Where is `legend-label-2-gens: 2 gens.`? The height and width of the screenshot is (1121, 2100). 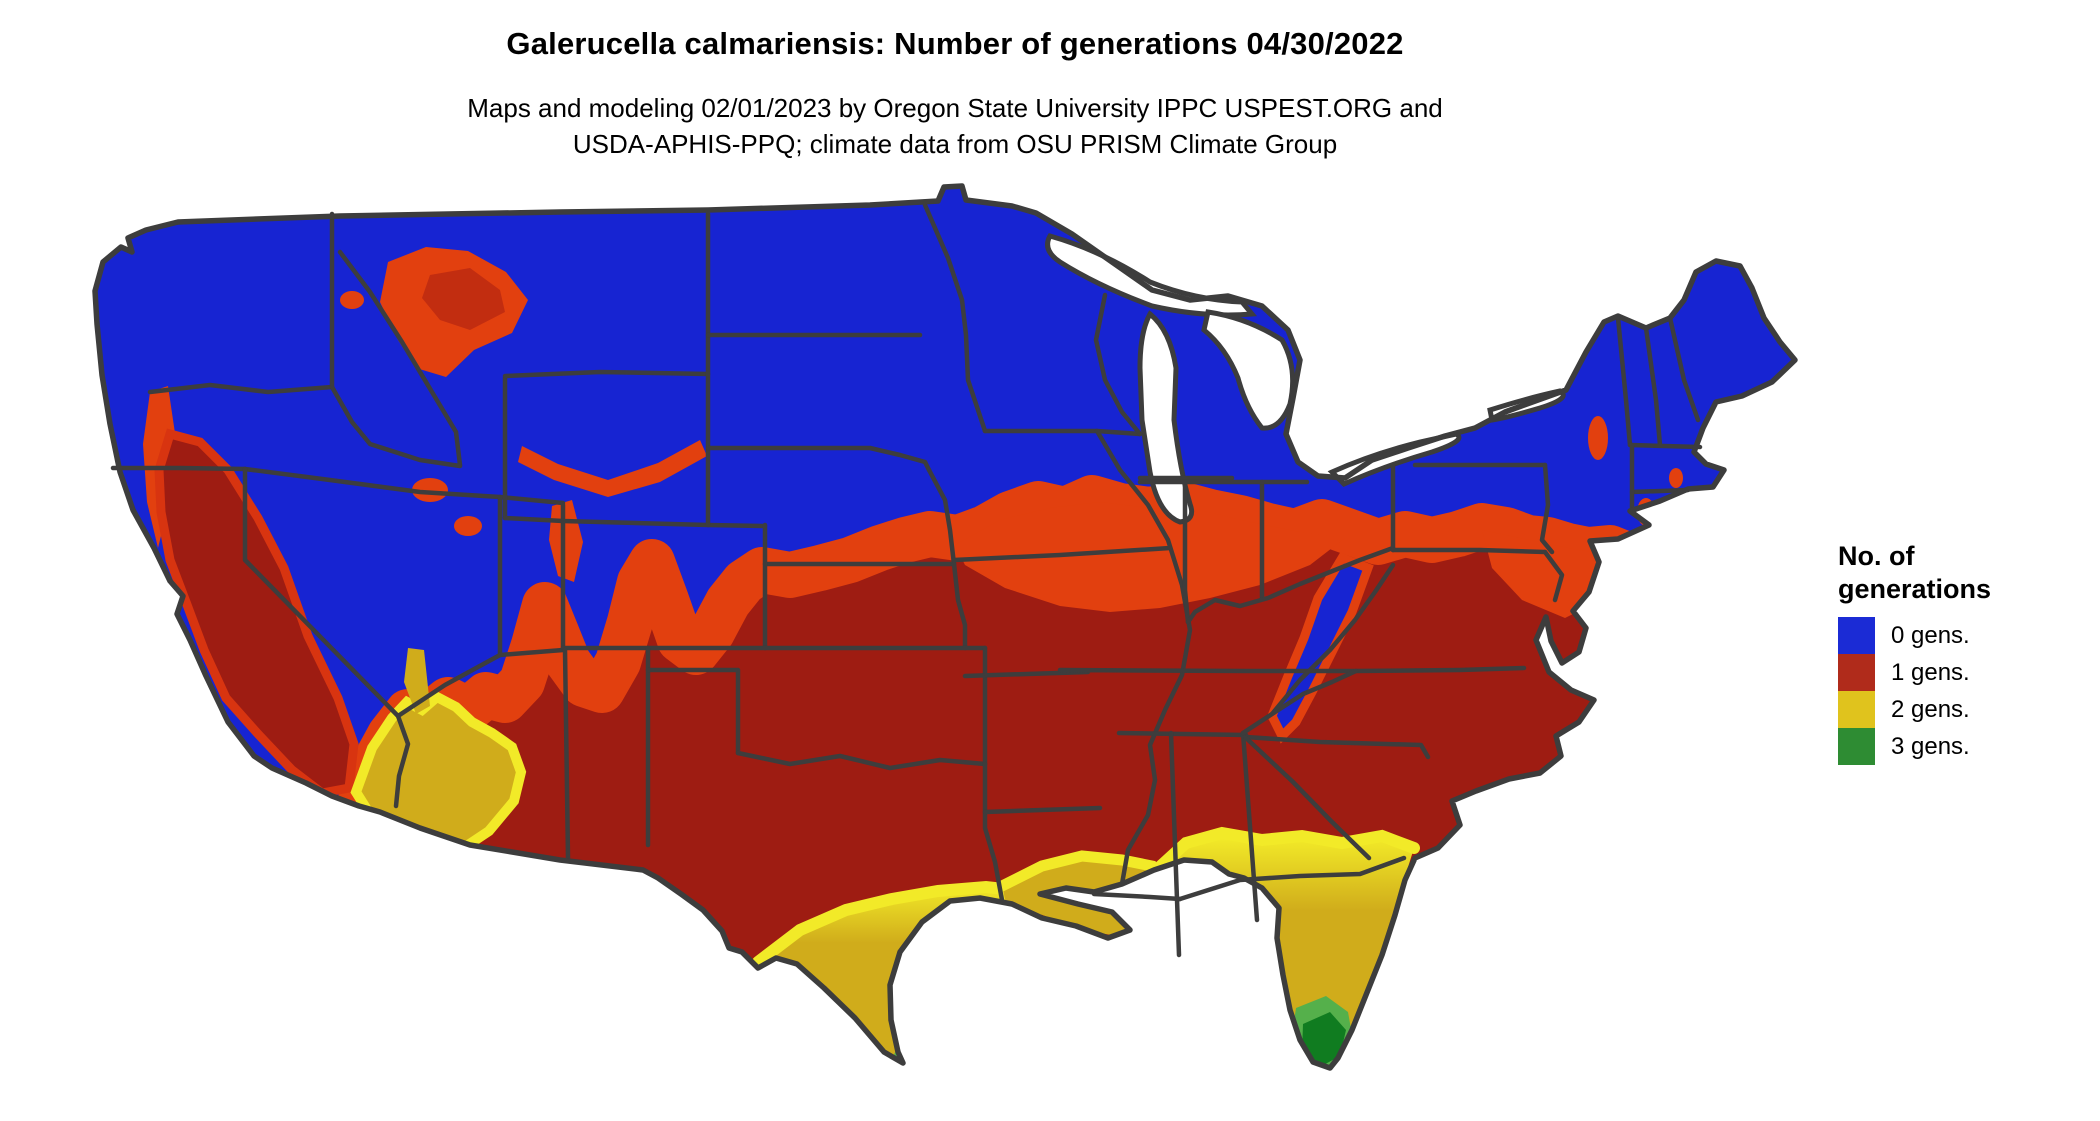 legend-label-2-gens: 2 gens. is located at coordinates (1930, 709).